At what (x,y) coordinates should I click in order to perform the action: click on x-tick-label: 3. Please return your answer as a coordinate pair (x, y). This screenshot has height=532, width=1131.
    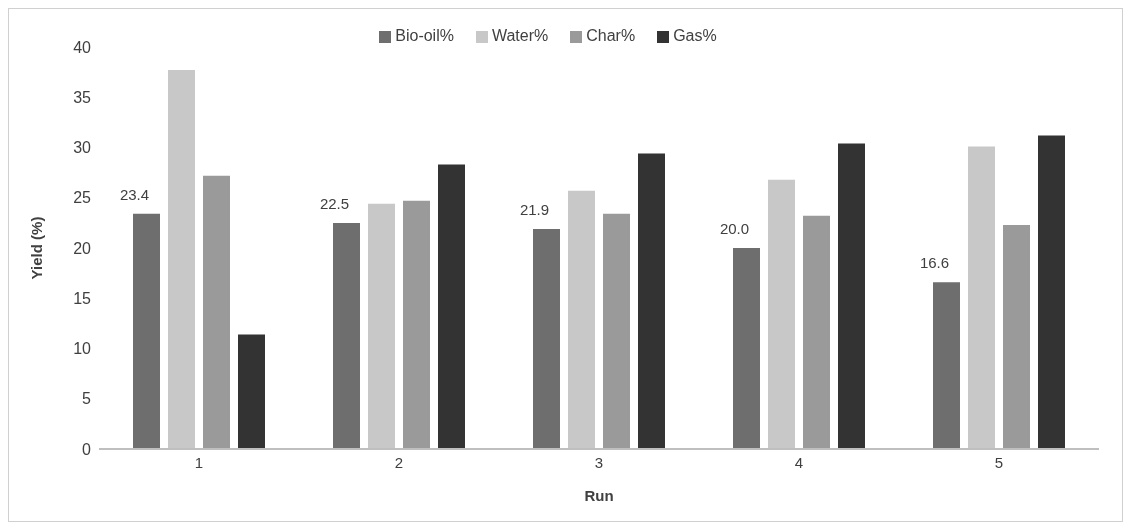
    Looking at the image, I should click on (599, 462).